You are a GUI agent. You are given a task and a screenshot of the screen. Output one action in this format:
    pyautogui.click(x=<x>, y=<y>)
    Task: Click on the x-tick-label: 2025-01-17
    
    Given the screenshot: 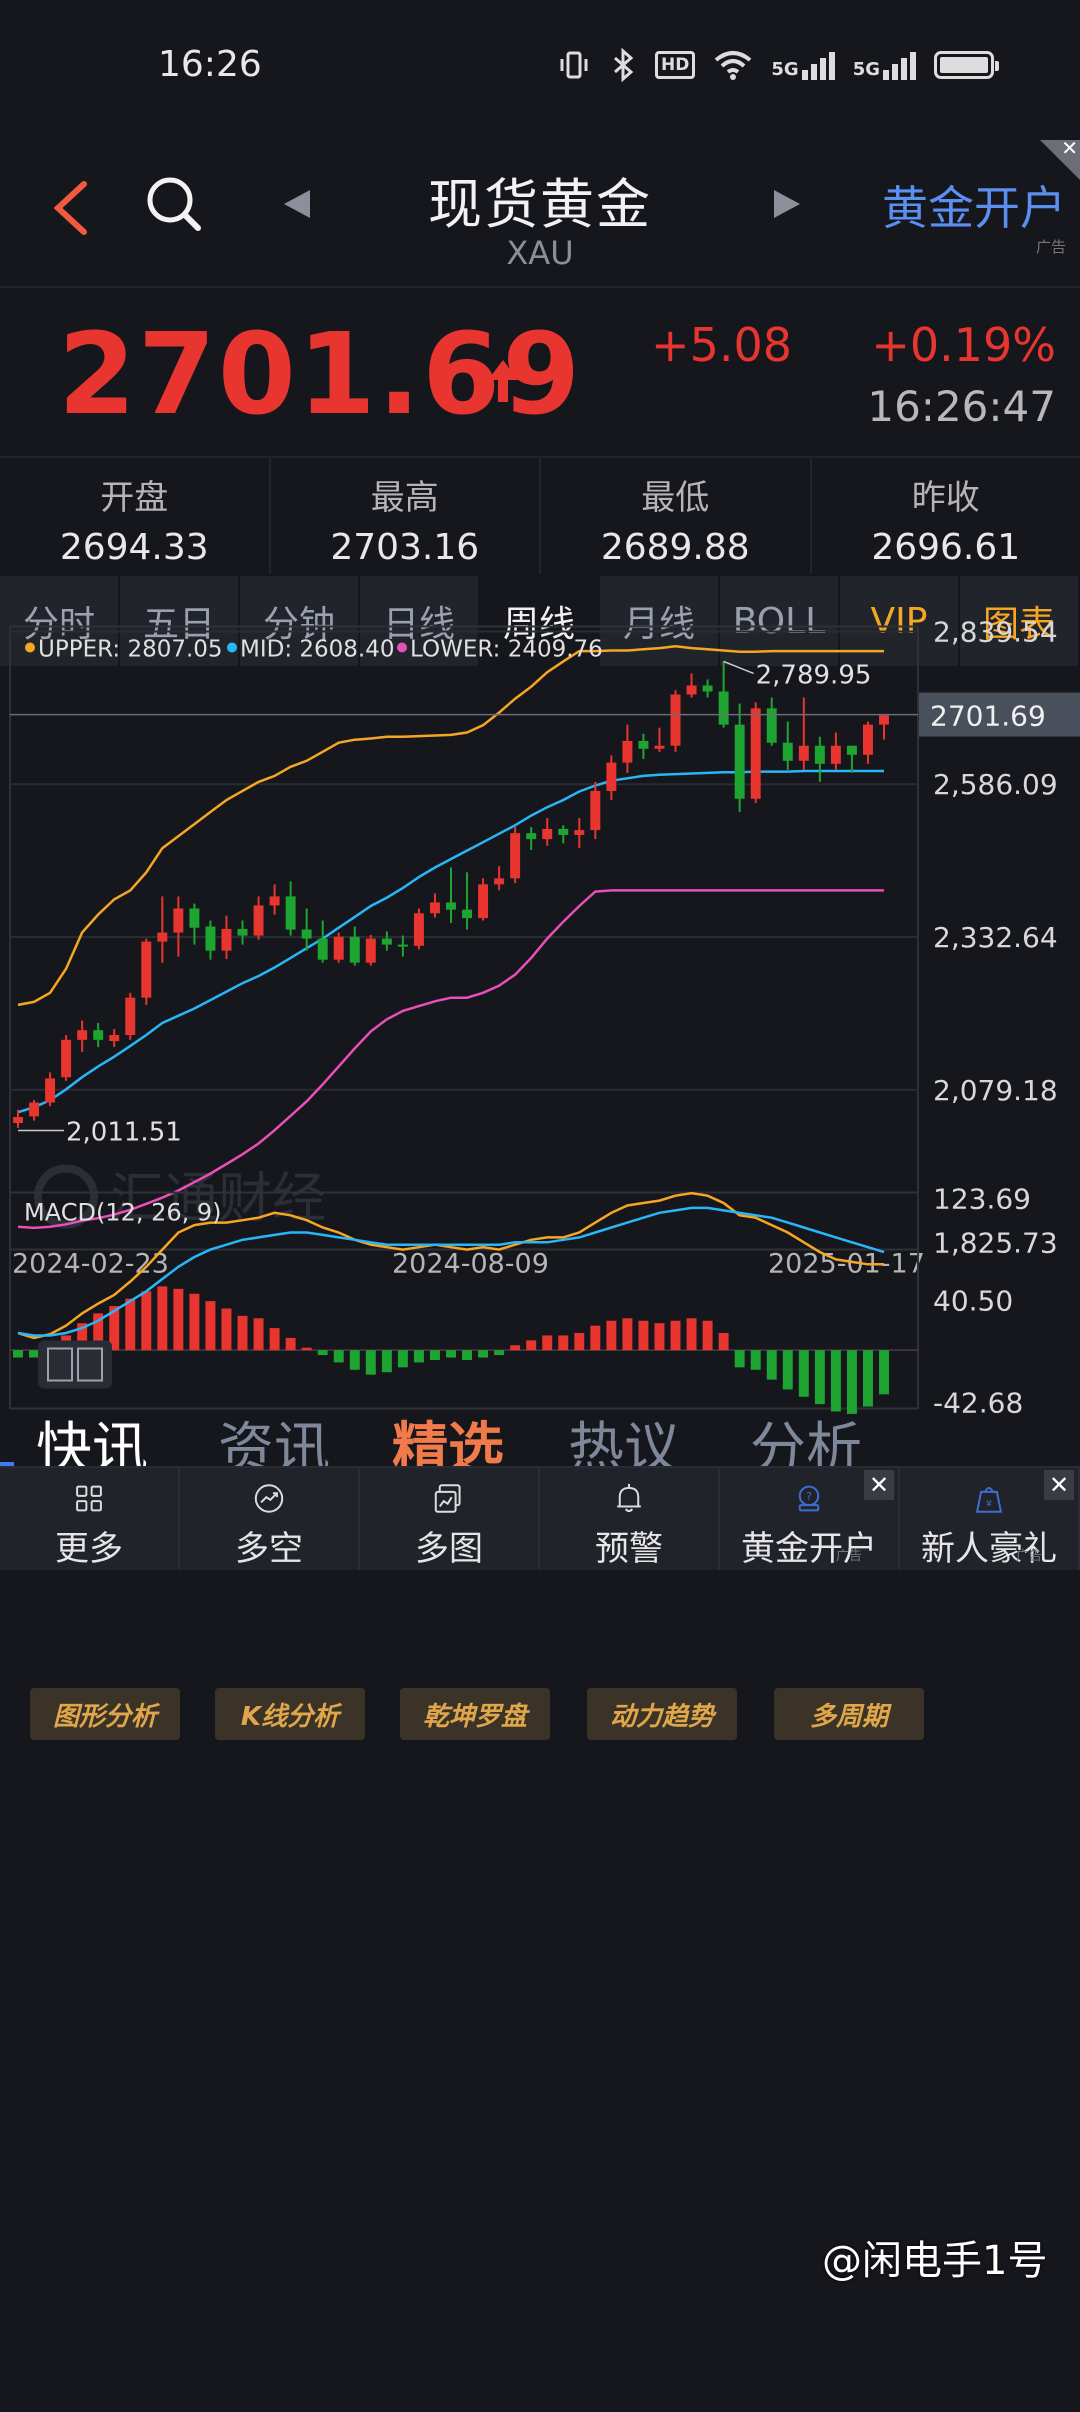 What is the action you would take?
    pyautogui.click(x=846, y=1264)
    